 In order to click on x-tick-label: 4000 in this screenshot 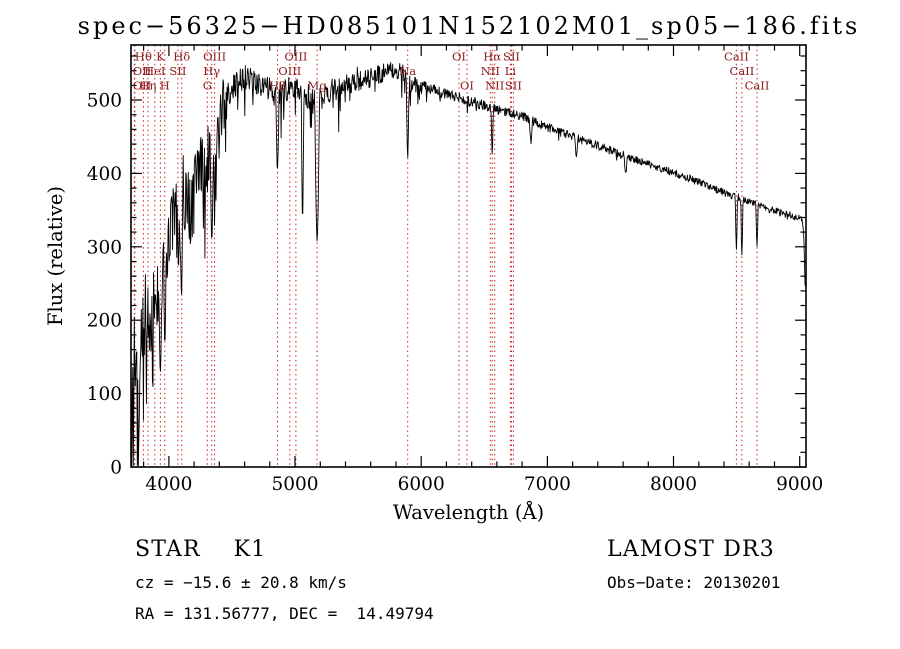, I will do `click(168, 484)`.